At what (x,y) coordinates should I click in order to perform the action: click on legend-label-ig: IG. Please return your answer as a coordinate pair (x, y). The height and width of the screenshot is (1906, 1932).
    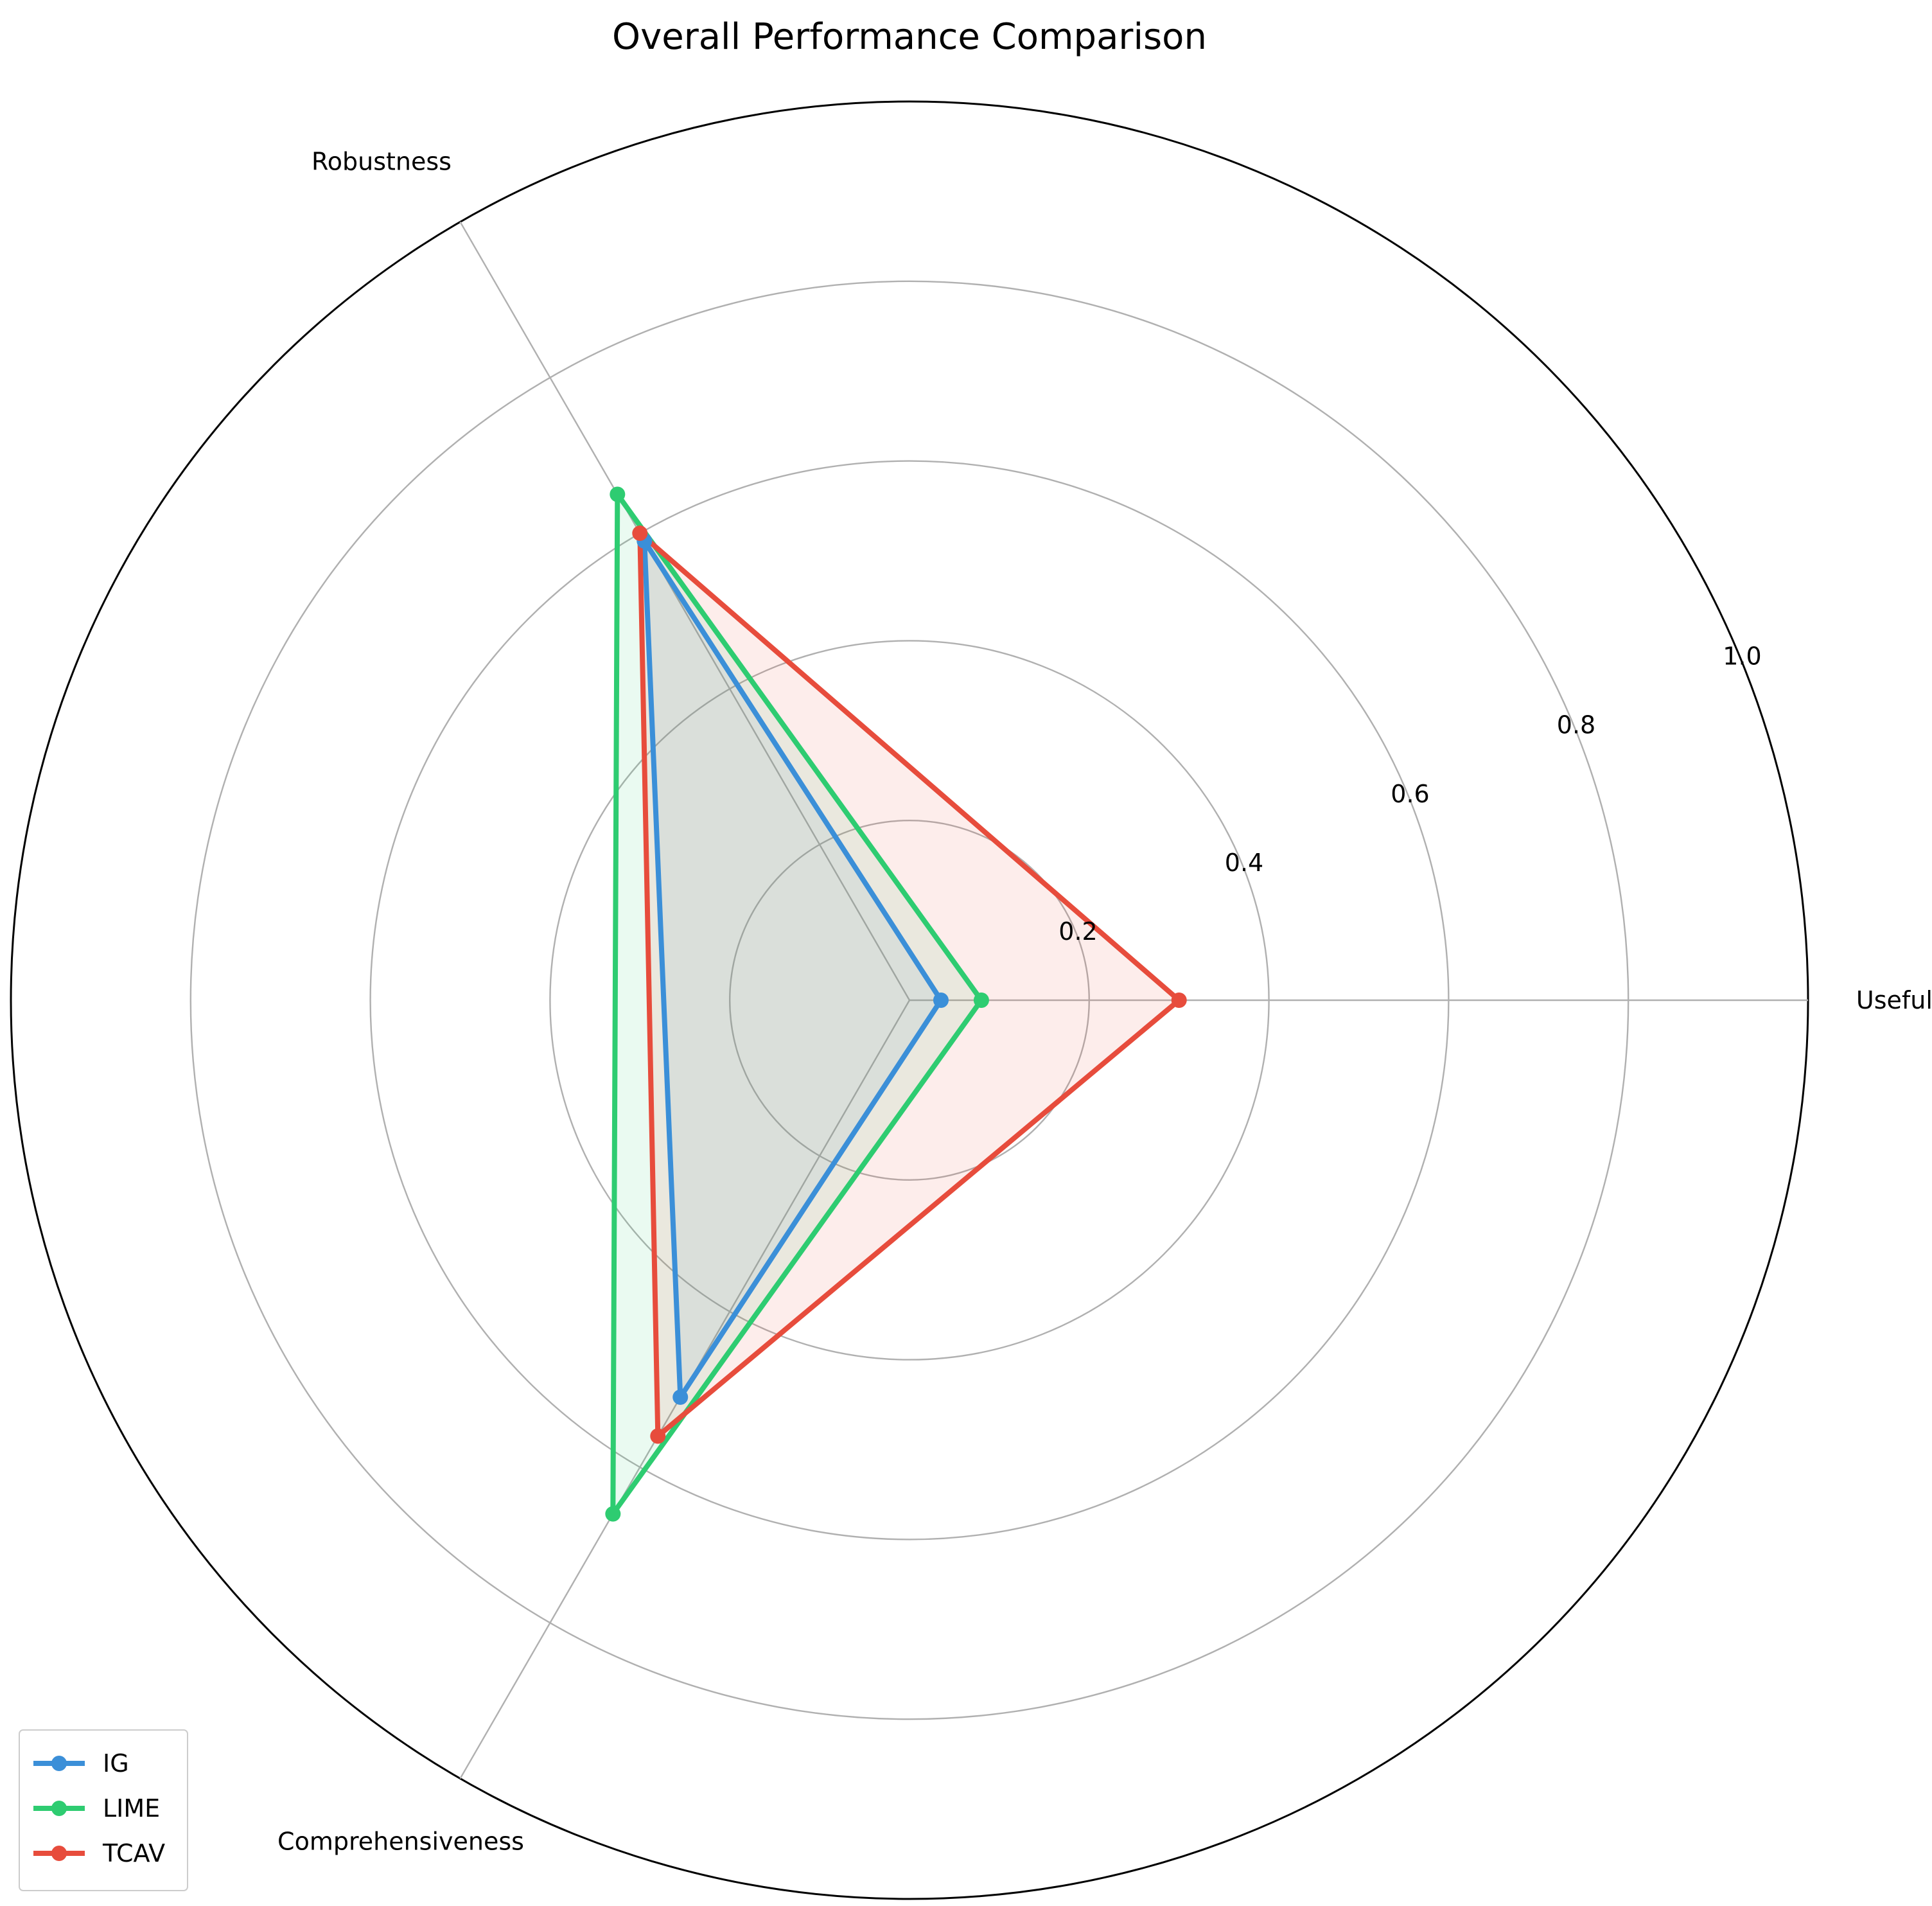
    Looking at the image, I should click on (116, 1763).